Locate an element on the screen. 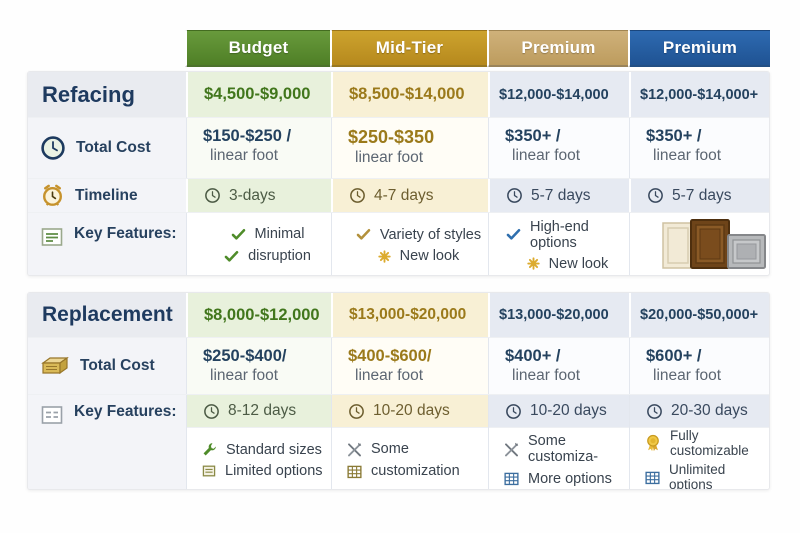  feature-text: Limited options is located at coordinates (274, 471).